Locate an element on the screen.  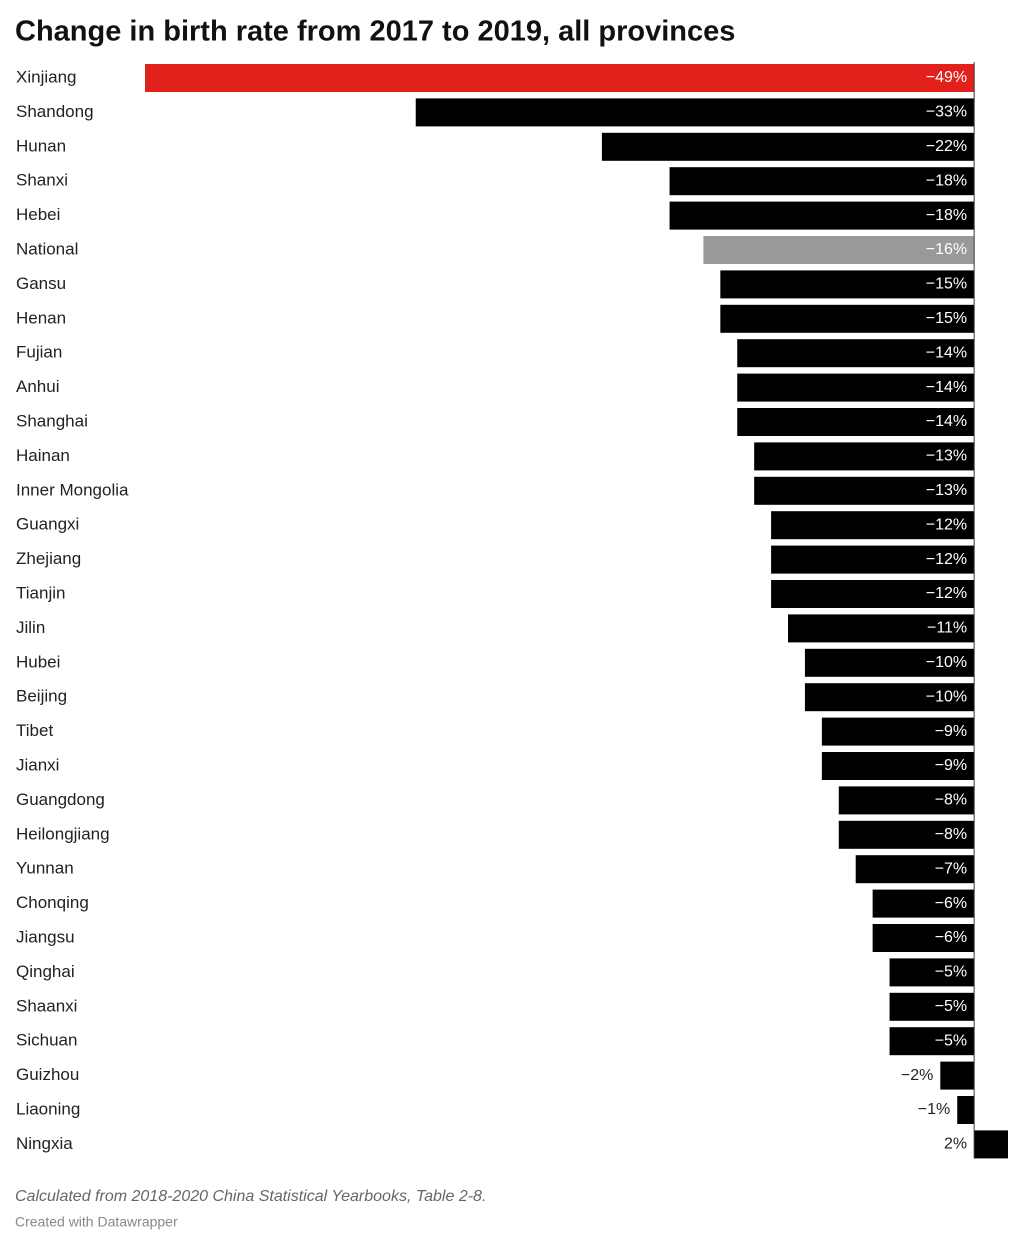
category-label: Beijing is located at coordinates (41, 696).